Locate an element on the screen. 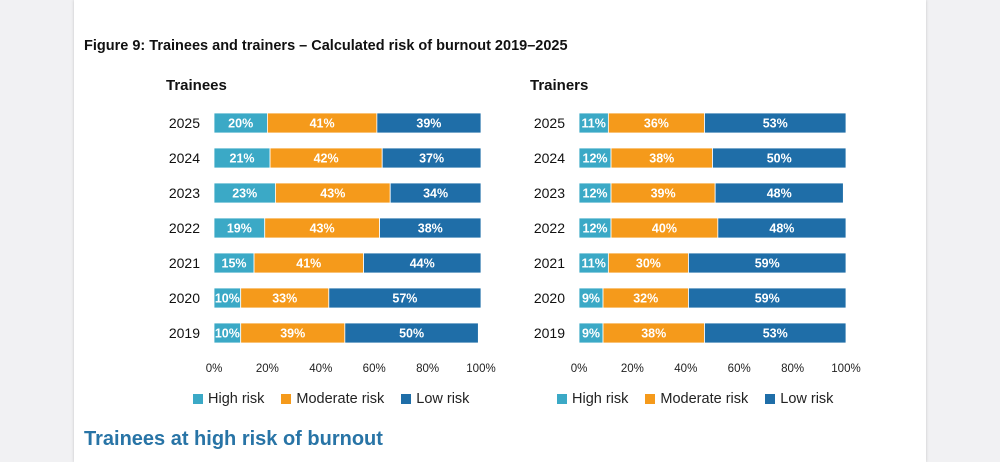  trainees-year-label: 2020 is located at coordinates (184, 298).